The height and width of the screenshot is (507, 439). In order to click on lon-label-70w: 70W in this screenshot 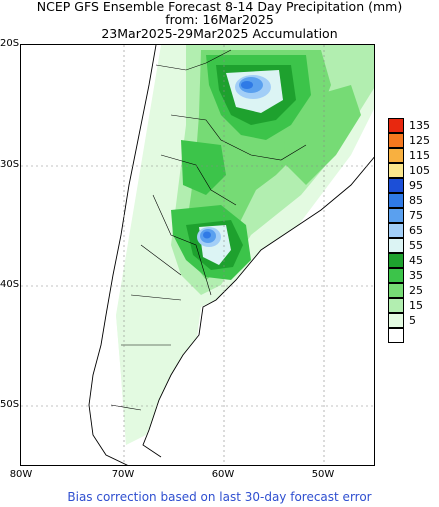, I will do `click(123, 474)`.